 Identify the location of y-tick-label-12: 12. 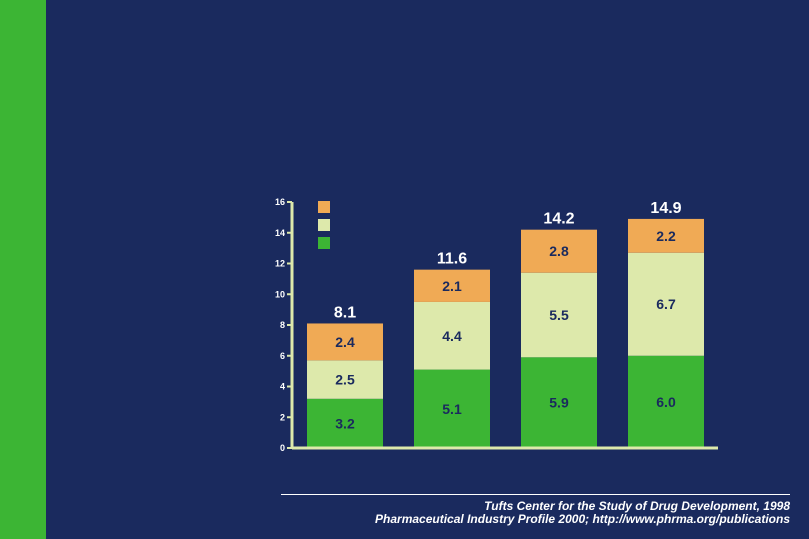
(280, 264).